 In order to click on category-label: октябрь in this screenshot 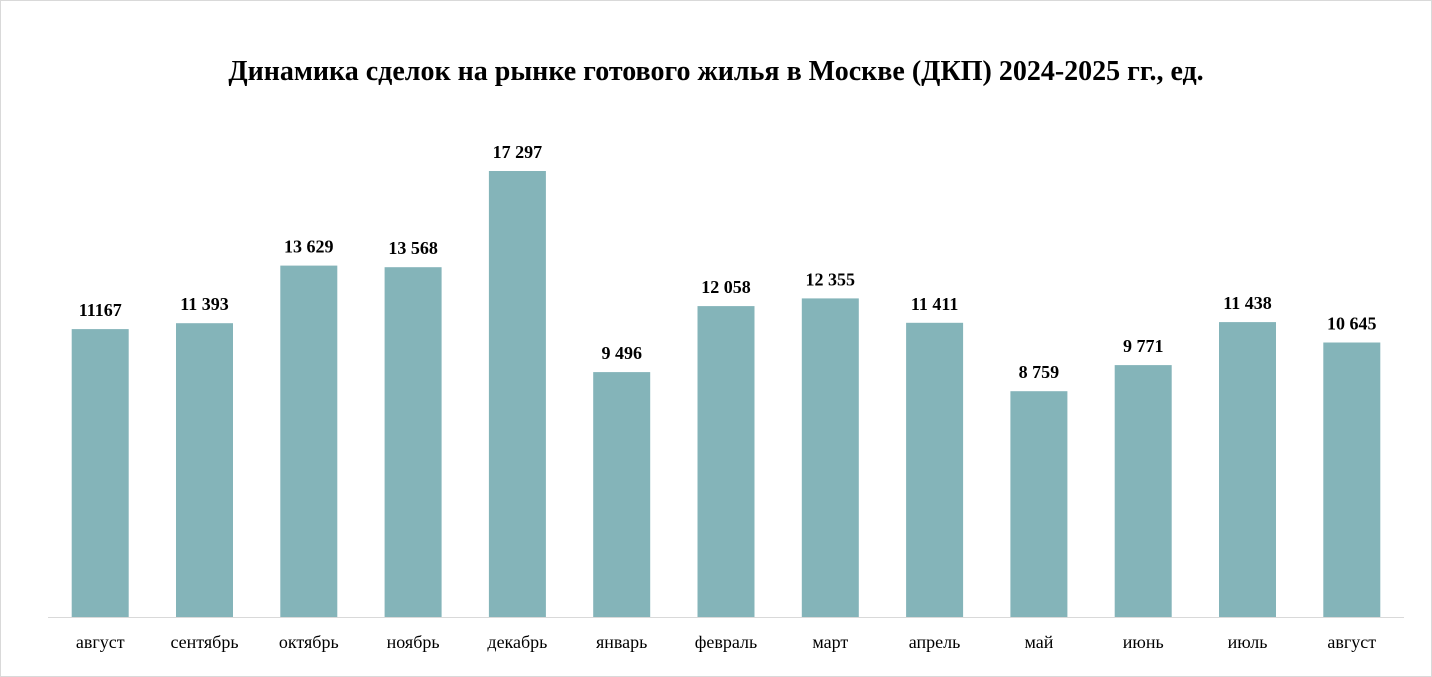, I will do `click(309, 642)`.